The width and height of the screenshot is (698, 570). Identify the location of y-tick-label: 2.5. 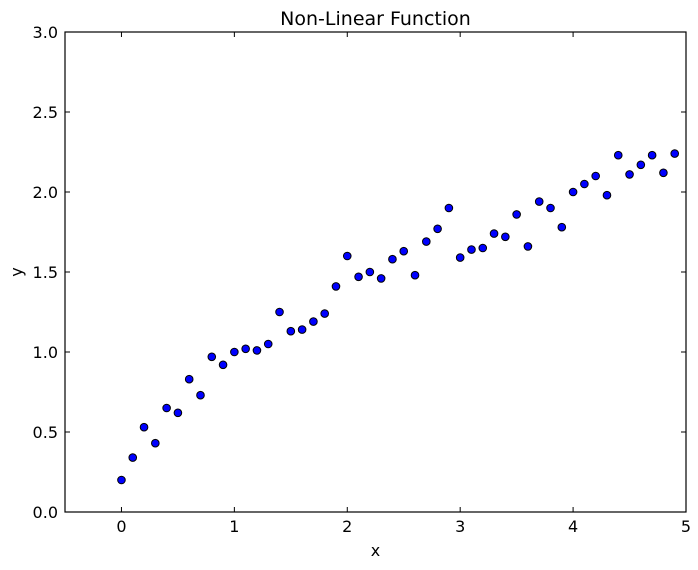
(45, 112).